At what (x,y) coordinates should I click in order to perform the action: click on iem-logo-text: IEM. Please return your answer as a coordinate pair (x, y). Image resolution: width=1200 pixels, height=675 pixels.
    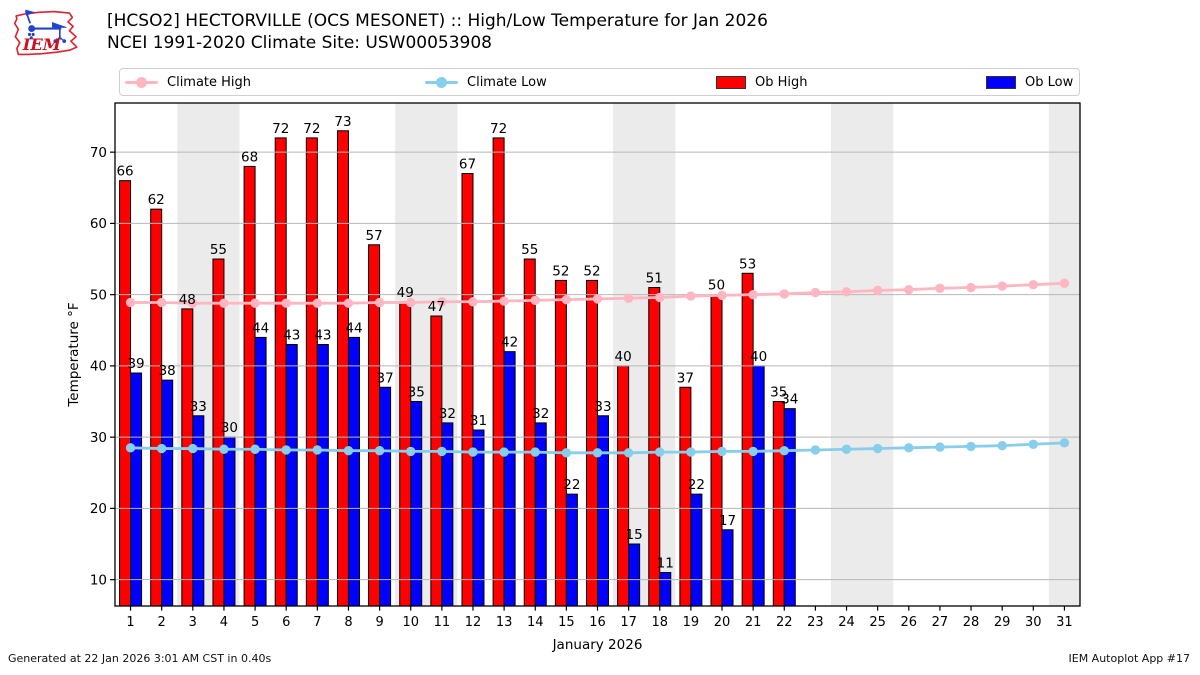
    Looking at the image, I should click on (42, 44).